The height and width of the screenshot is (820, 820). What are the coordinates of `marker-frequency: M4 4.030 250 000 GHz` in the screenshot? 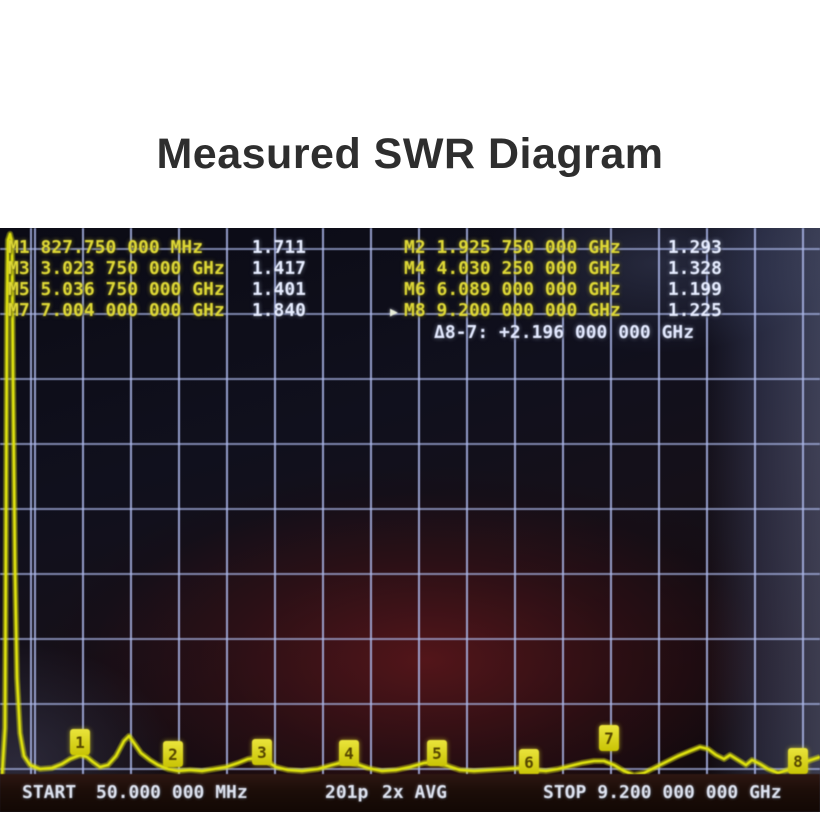 It's located at (512, 268).